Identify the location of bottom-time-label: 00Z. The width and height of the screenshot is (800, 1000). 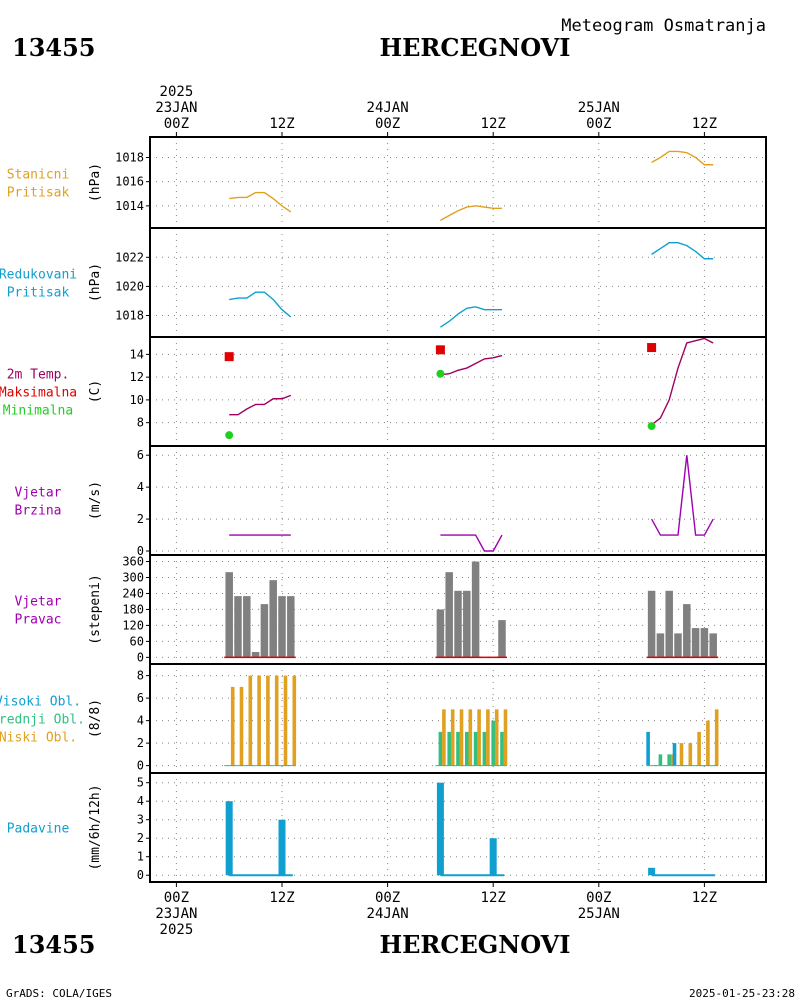
(176, 898).